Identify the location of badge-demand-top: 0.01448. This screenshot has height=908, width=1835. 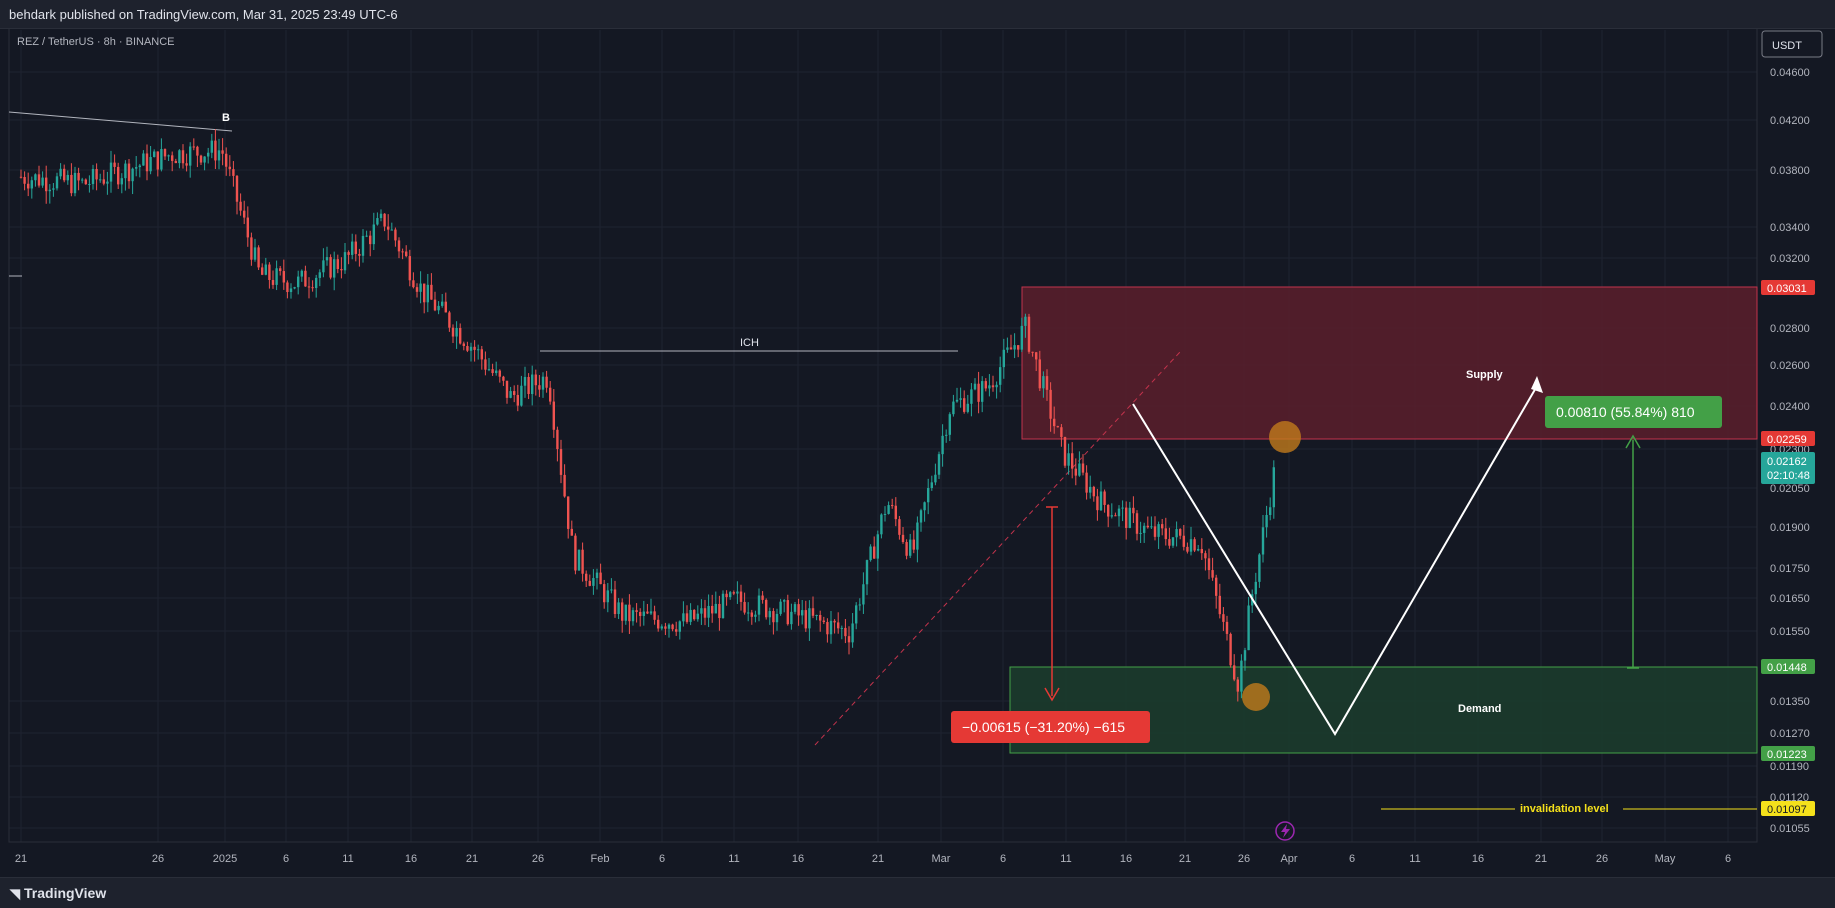
(1787, 668).